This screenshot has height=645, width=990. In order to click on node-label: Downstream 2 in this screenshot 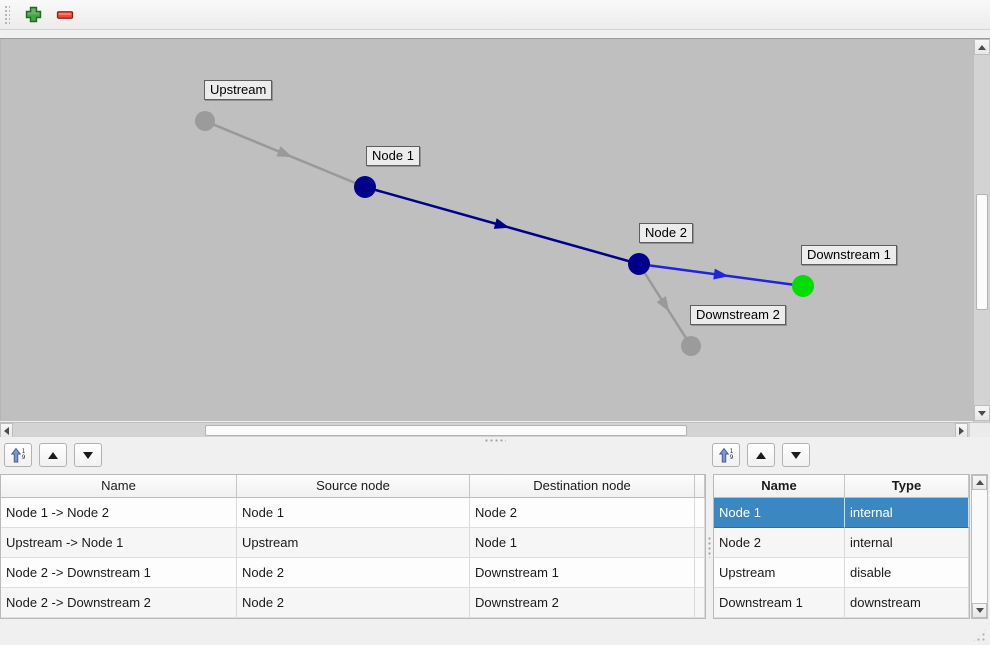, I will do `click(738, 315)`.